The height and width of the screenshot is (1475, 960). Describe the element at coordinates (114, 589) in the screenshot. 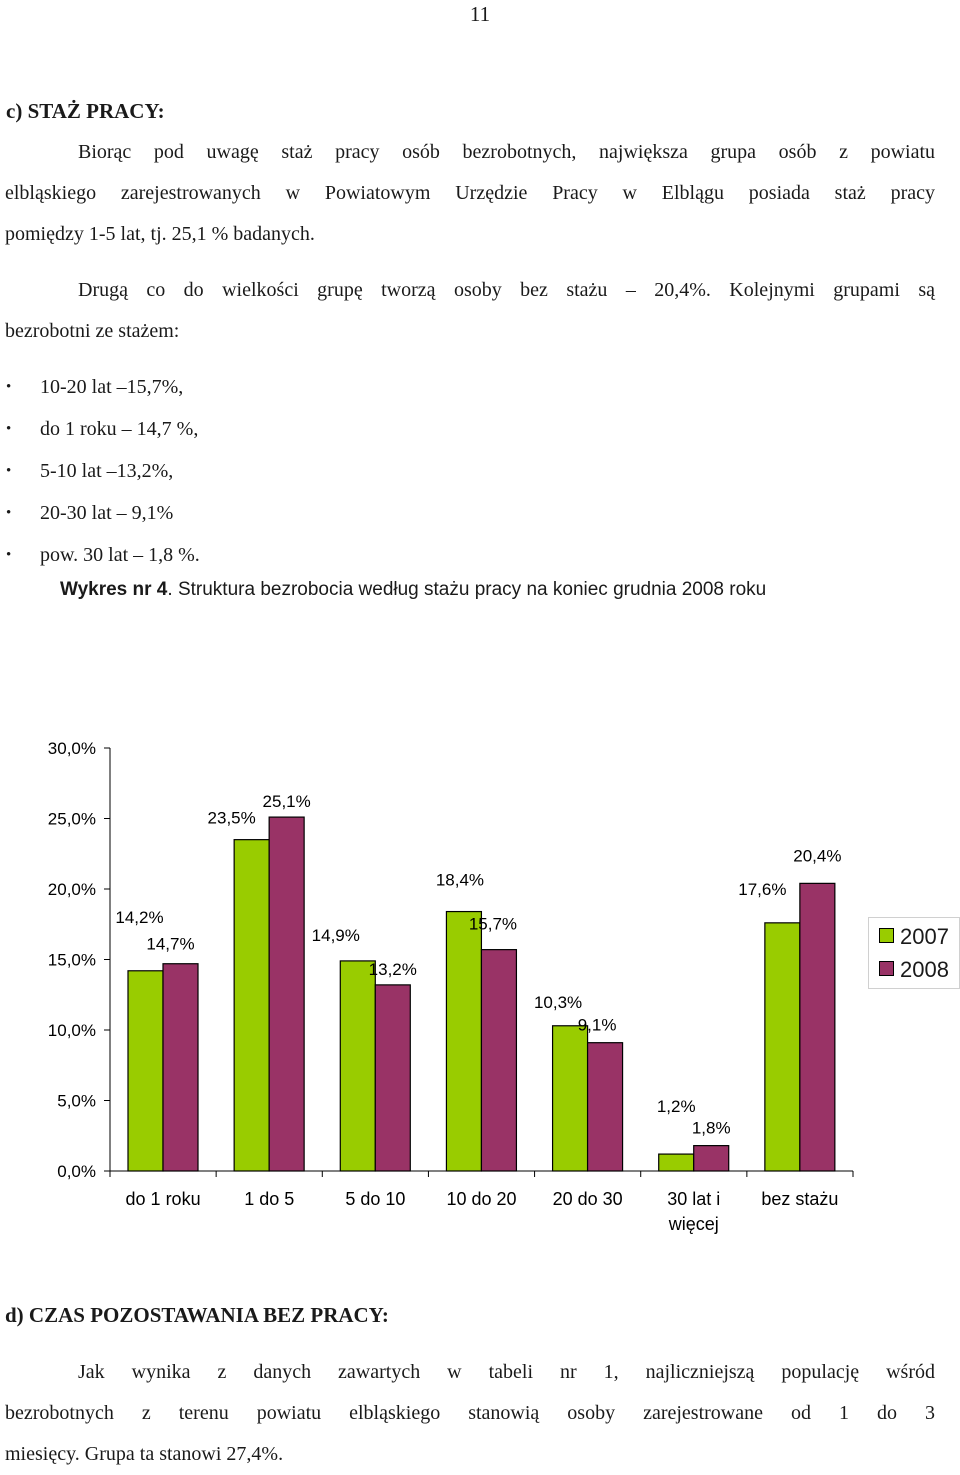

I see `chart-caption-label: Wykres nr 4` at that location.